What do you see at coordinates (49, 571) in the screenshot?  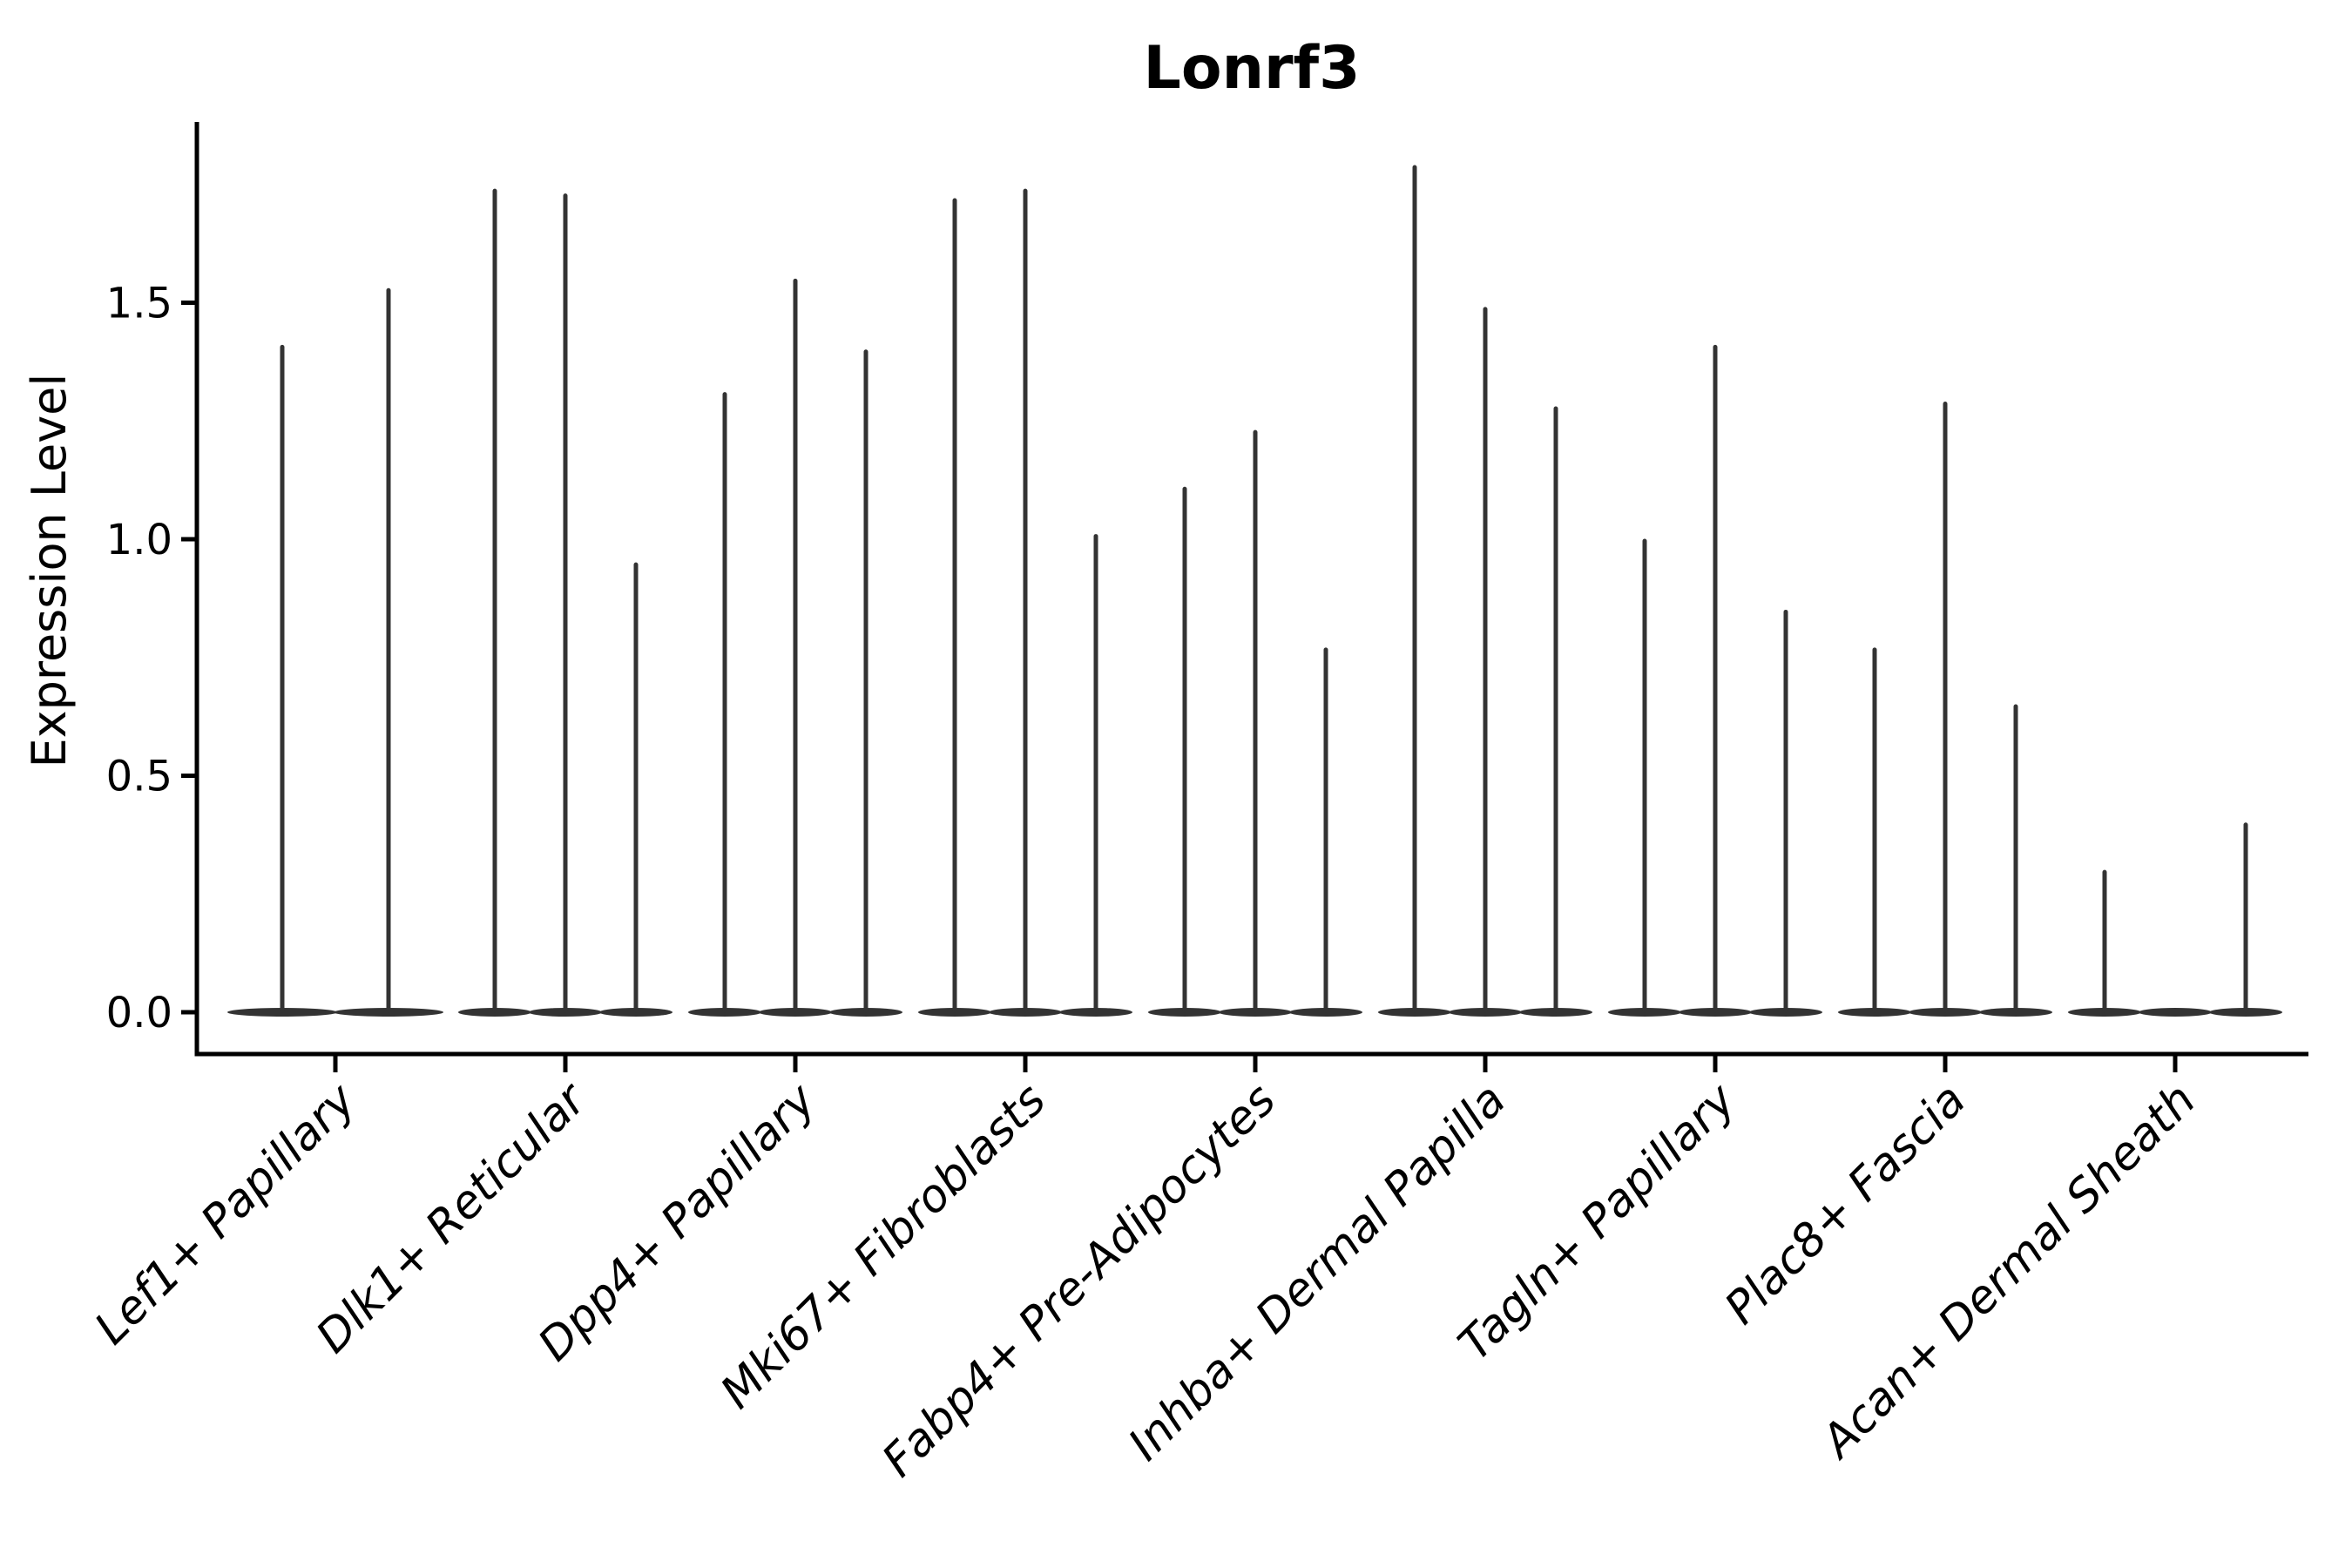 I see `y-axis-label: Expression Level` at bounding box center [49, 571].